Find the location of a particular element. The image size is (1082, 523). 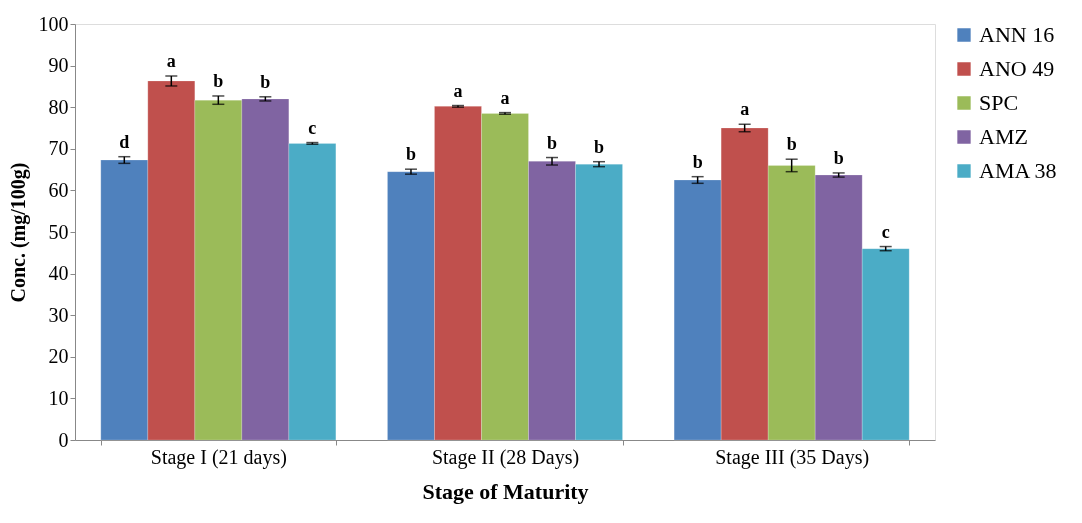

legend-label: AMZ is located at coordinates (1003, 136).